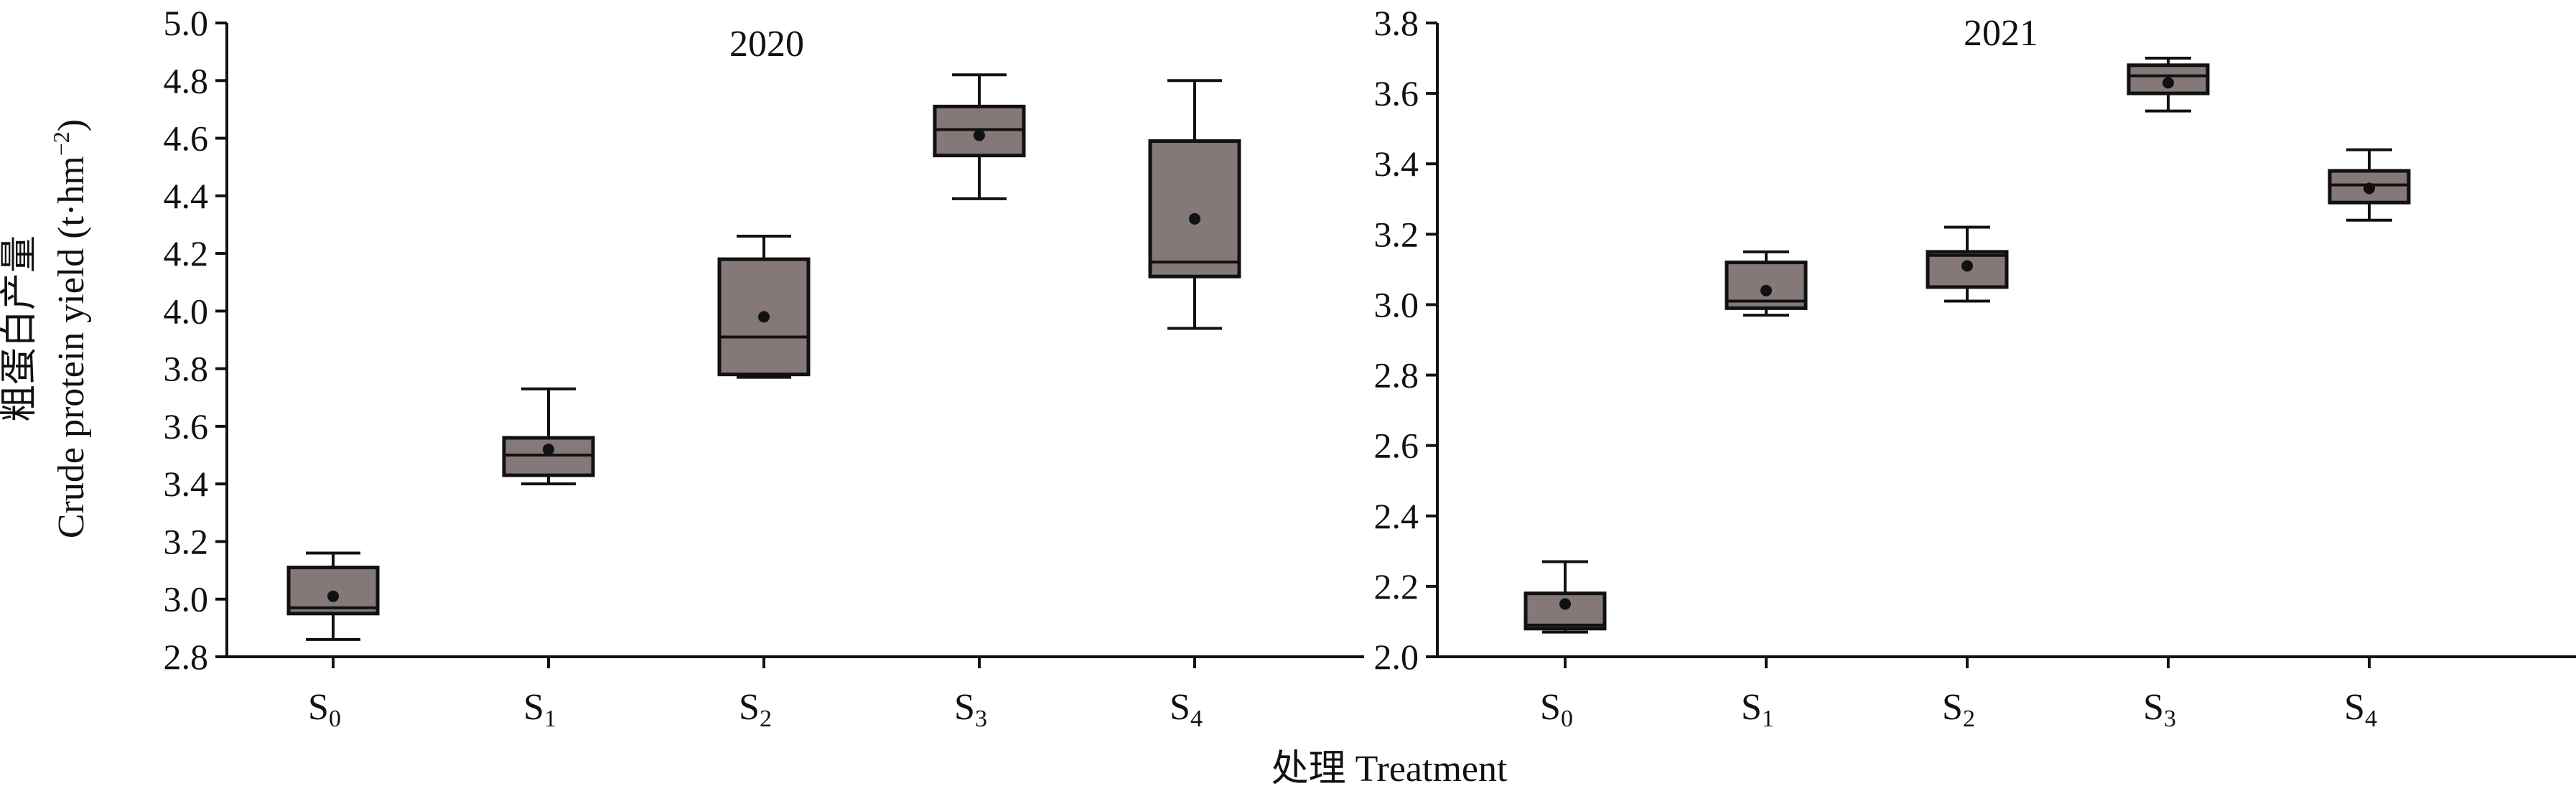 The height and width of the screenshot is (791, 2576). Describe the element at coordinates (46, 328) in the screenshot. I see `y-axis-label: 粗蛋白产量 Crude protein yield (t·hm−2)` at that location.